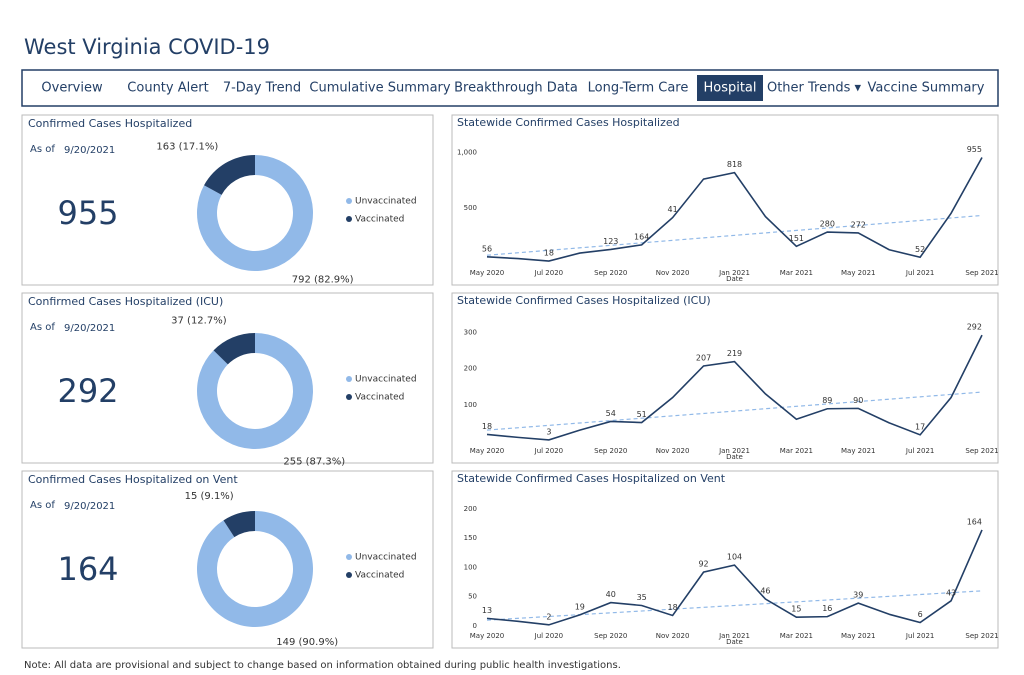  What do you see at coordinates (516, 88) in the screenshot?
I see `nav-item: Breakthrough Data` at bounding box center [516, 88].